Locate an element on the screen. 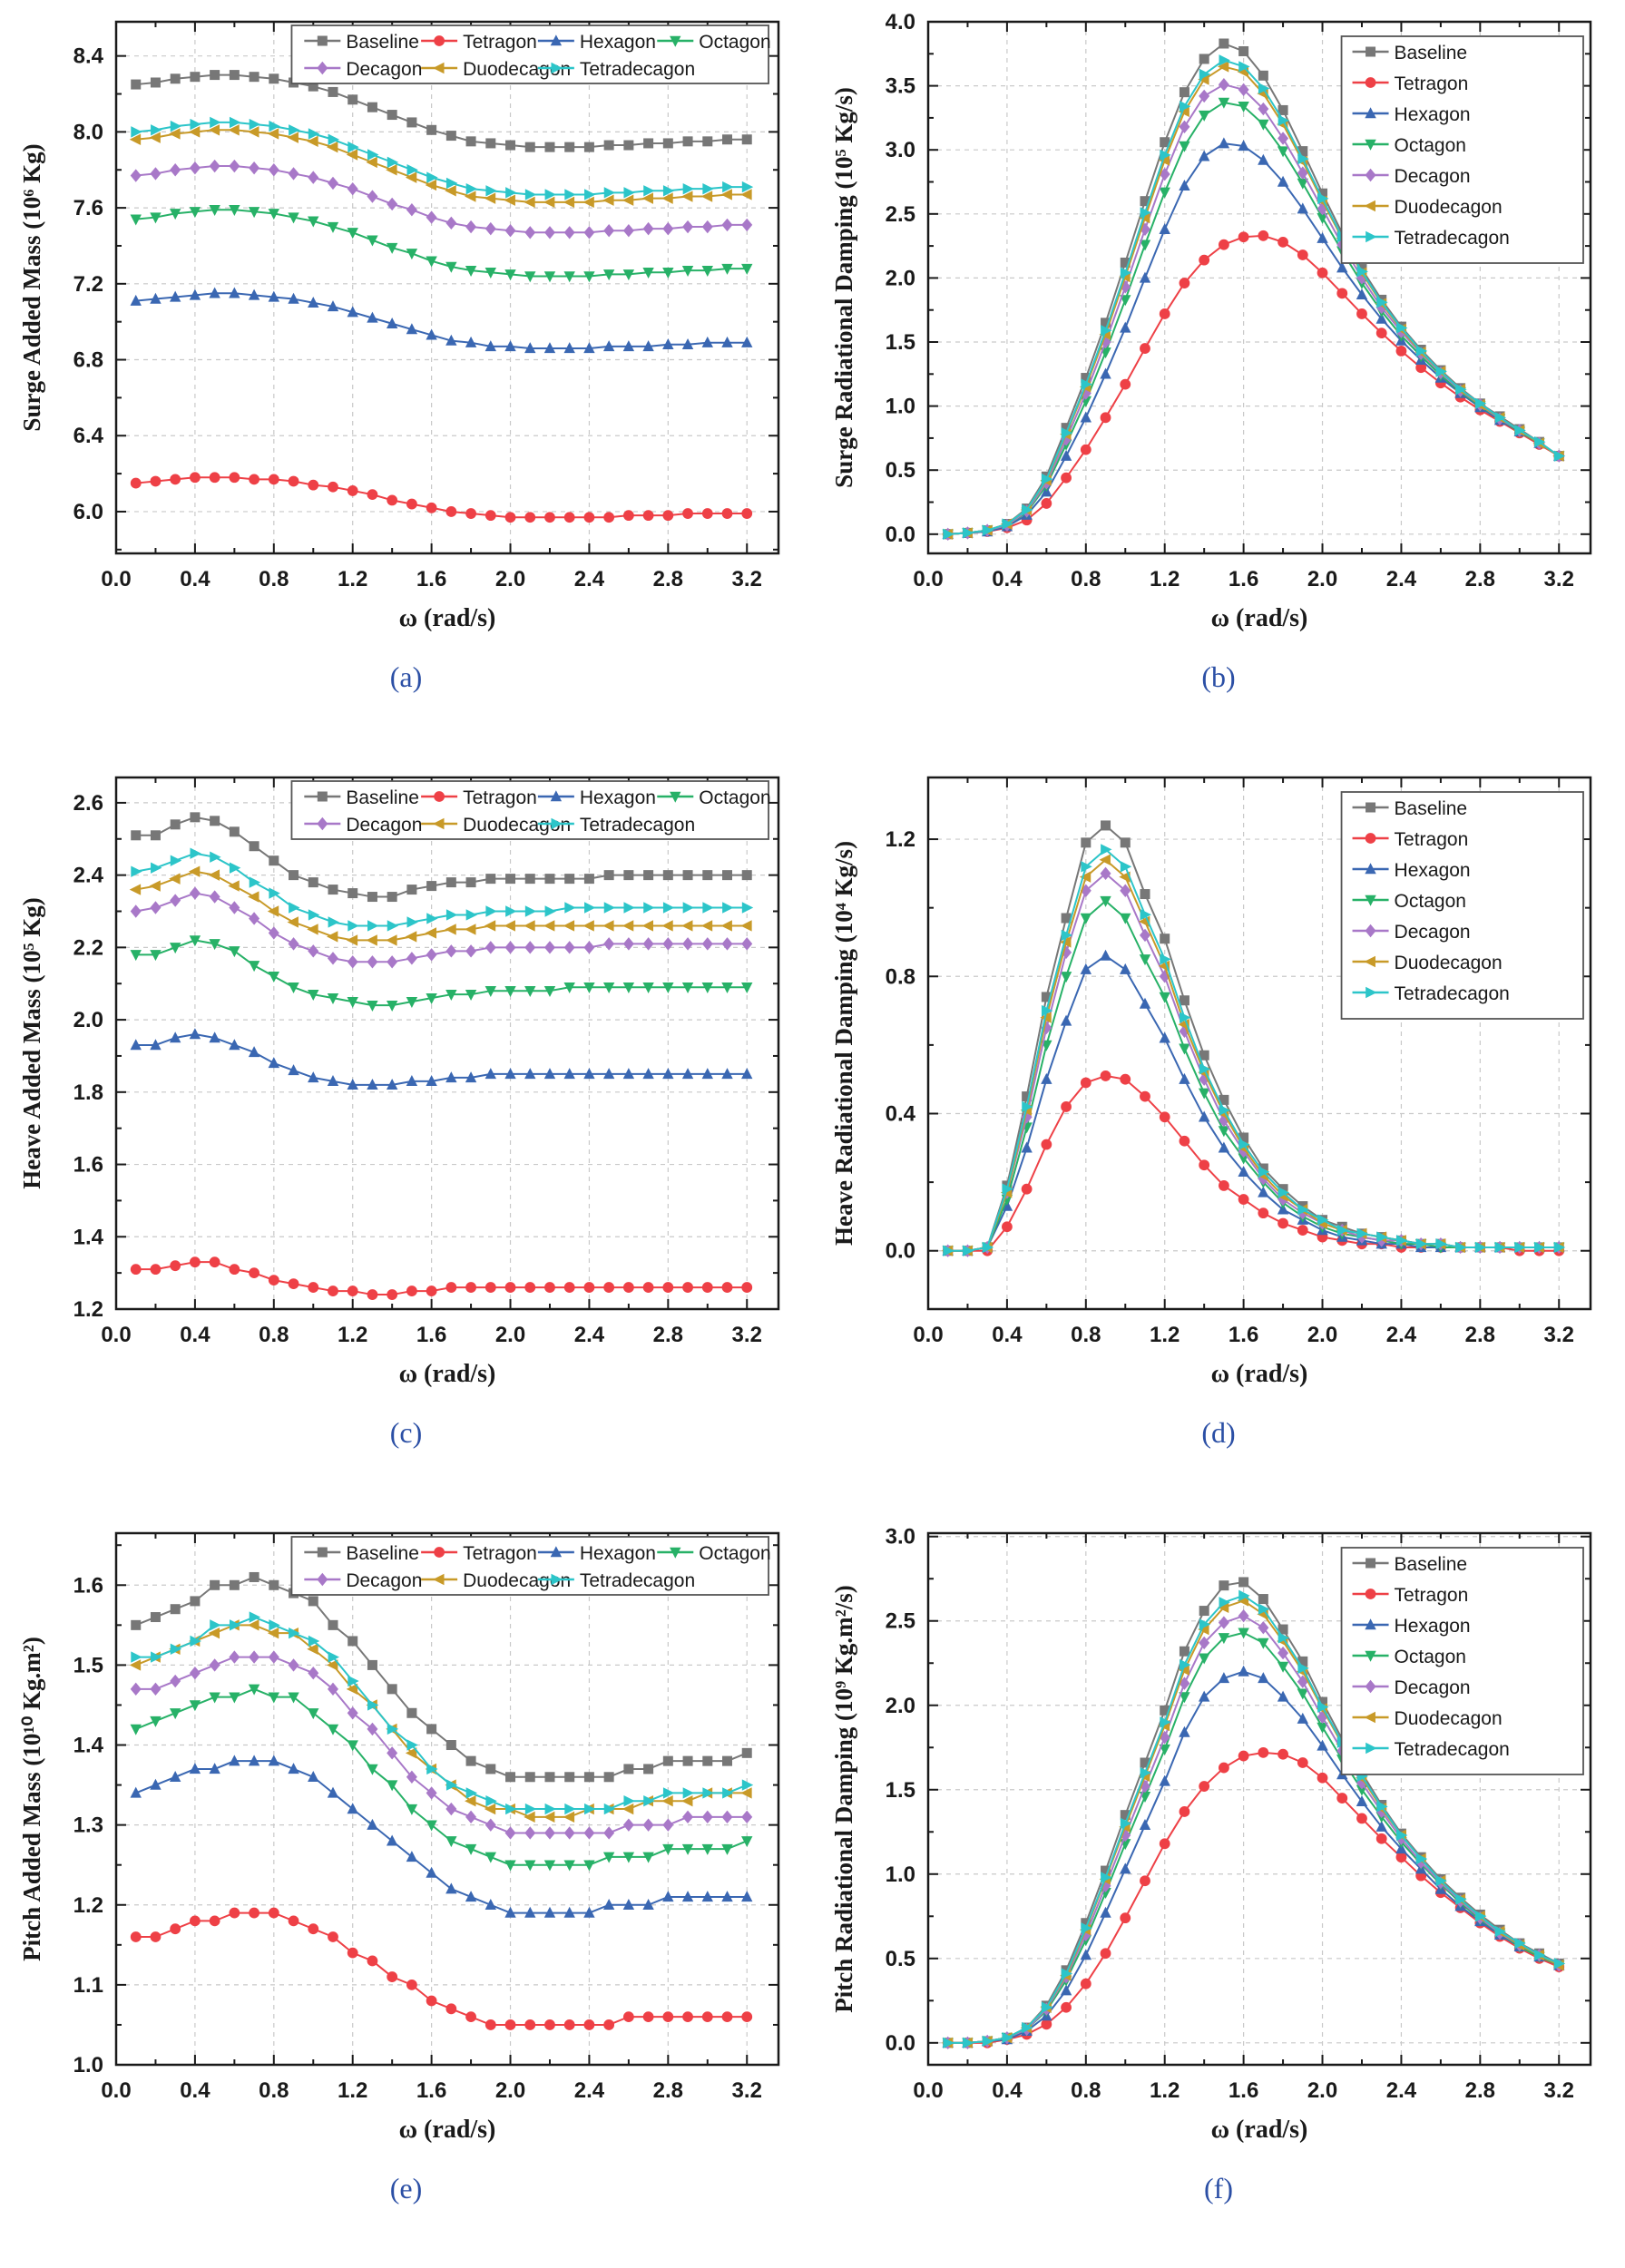 Image resolution: width=1625 pixels, height=2268 pixels. svg-text: Tetradecagon is located at coordinates (637, 70).